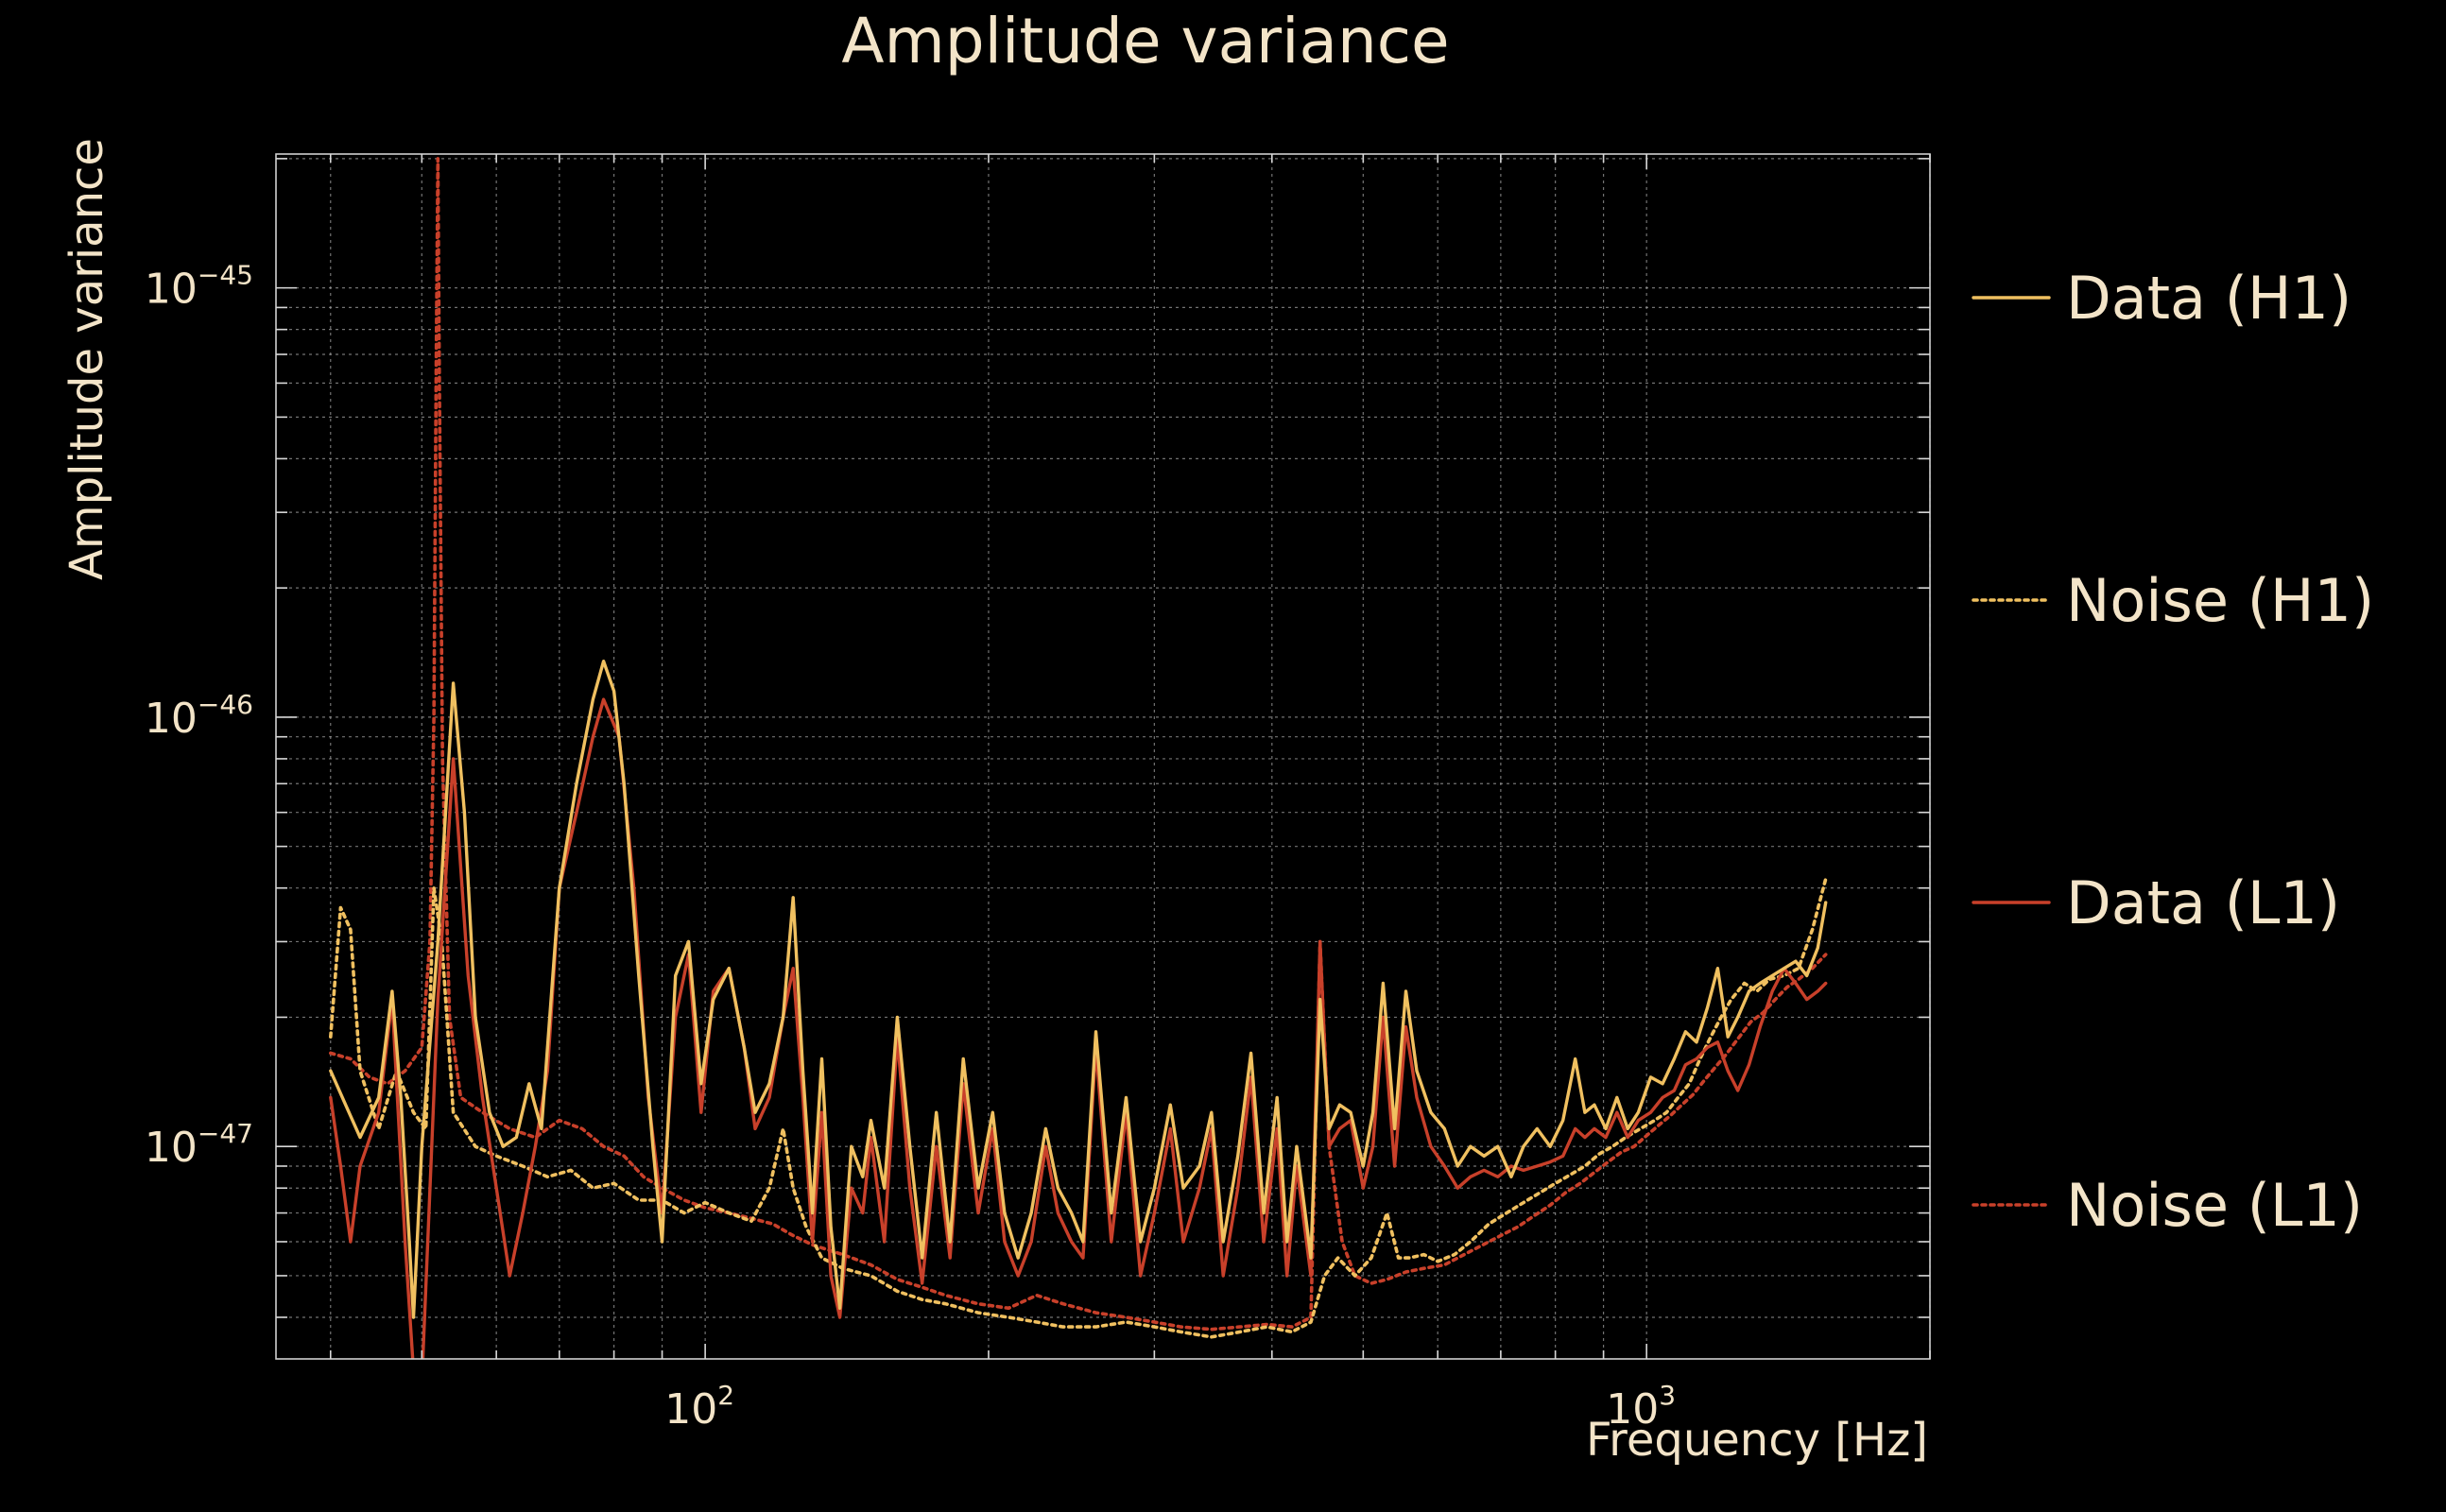 This screenshot has width=2446, height=1512. What do you see at coordinates (199, 1145) in the screenshot?
I see `y-tick-label: 10−47` at bounding box center [199, 1145].